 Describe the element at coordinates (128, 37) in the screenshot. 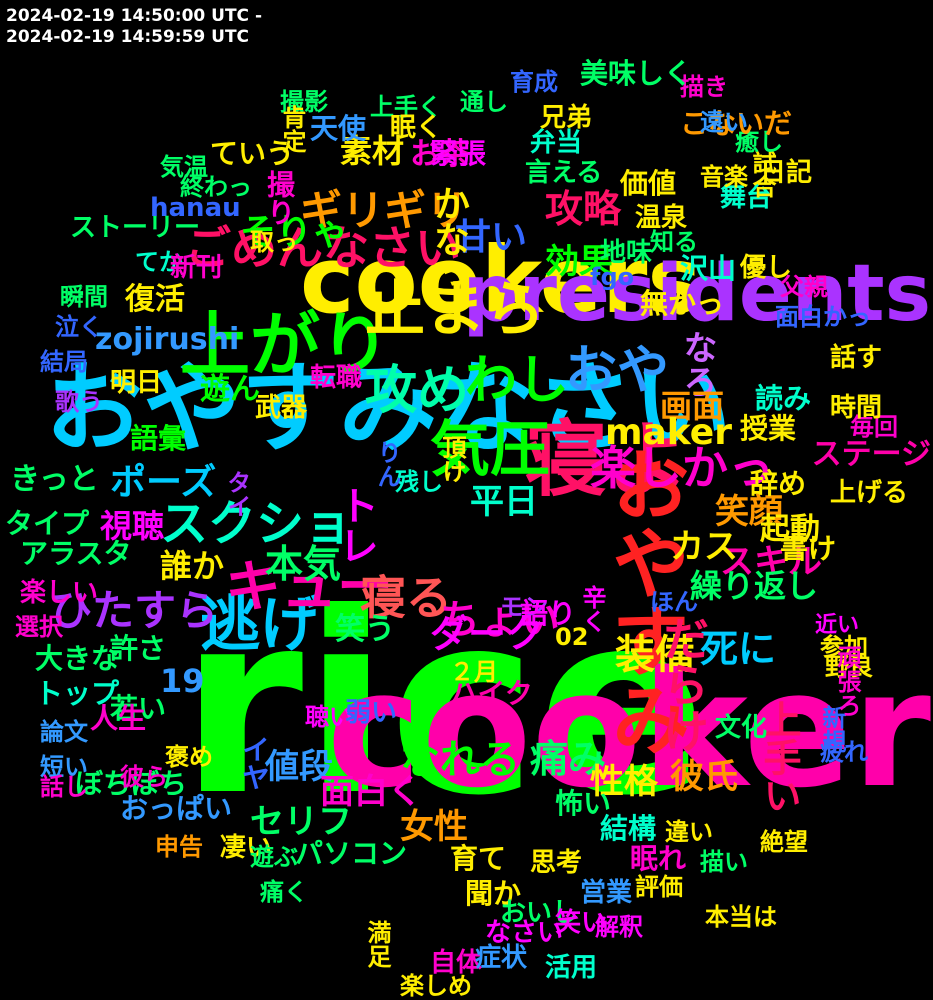

I see `time-range-end: 2024-02-19 14:59:59 UTC` at that location.